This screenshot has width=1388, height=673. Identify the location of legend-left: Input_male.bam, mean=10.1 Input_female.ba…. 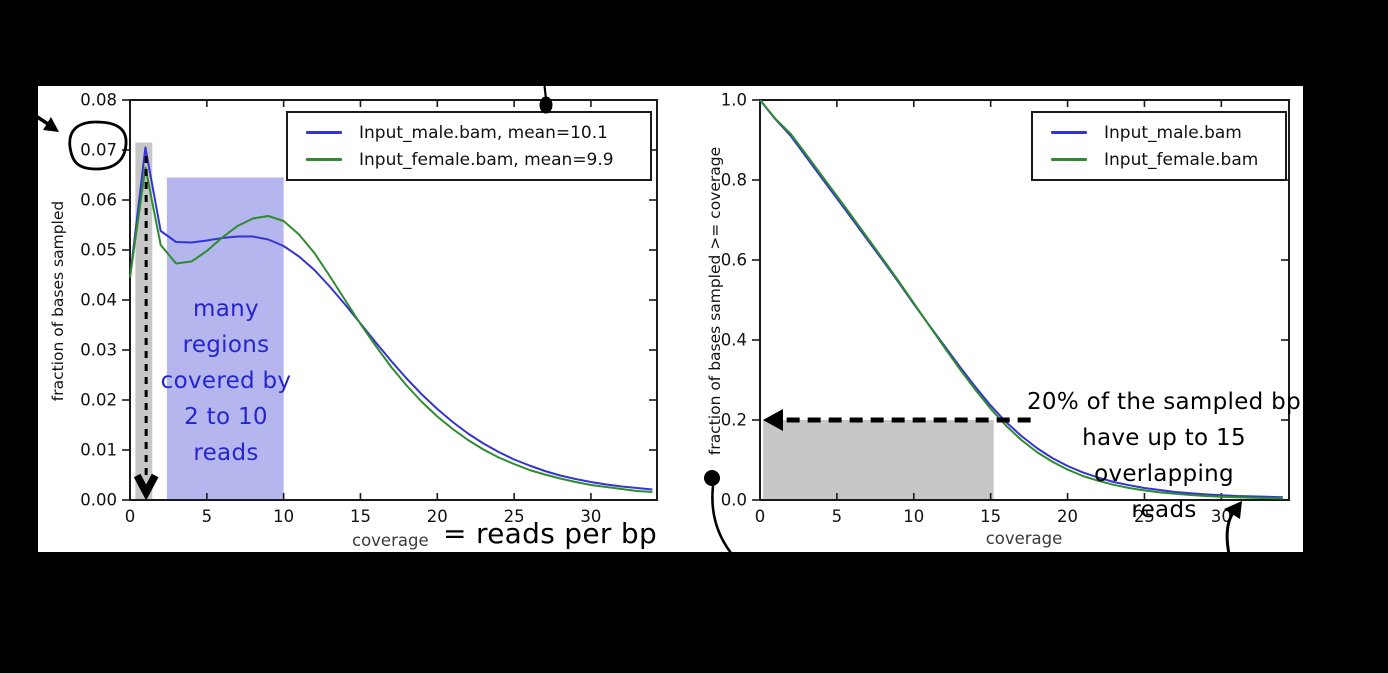
(469, 146).